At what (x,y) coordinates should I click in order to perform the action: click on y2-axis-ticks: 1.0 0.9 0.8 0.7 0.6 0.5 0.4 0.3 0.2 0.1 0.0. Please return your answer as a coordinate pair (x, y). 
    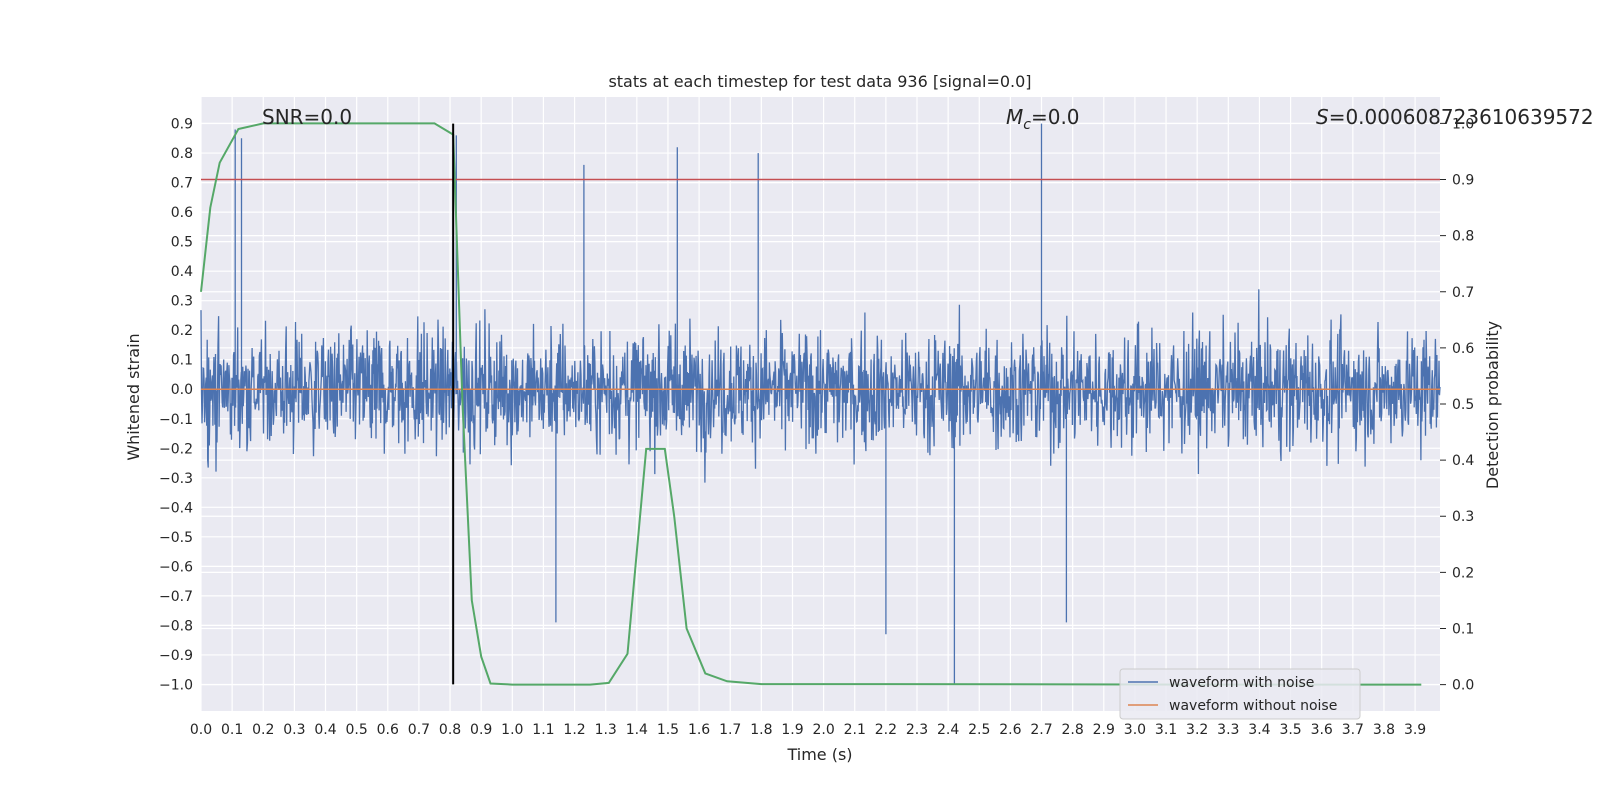
    Looking at the image, I should click on (1457, 405).